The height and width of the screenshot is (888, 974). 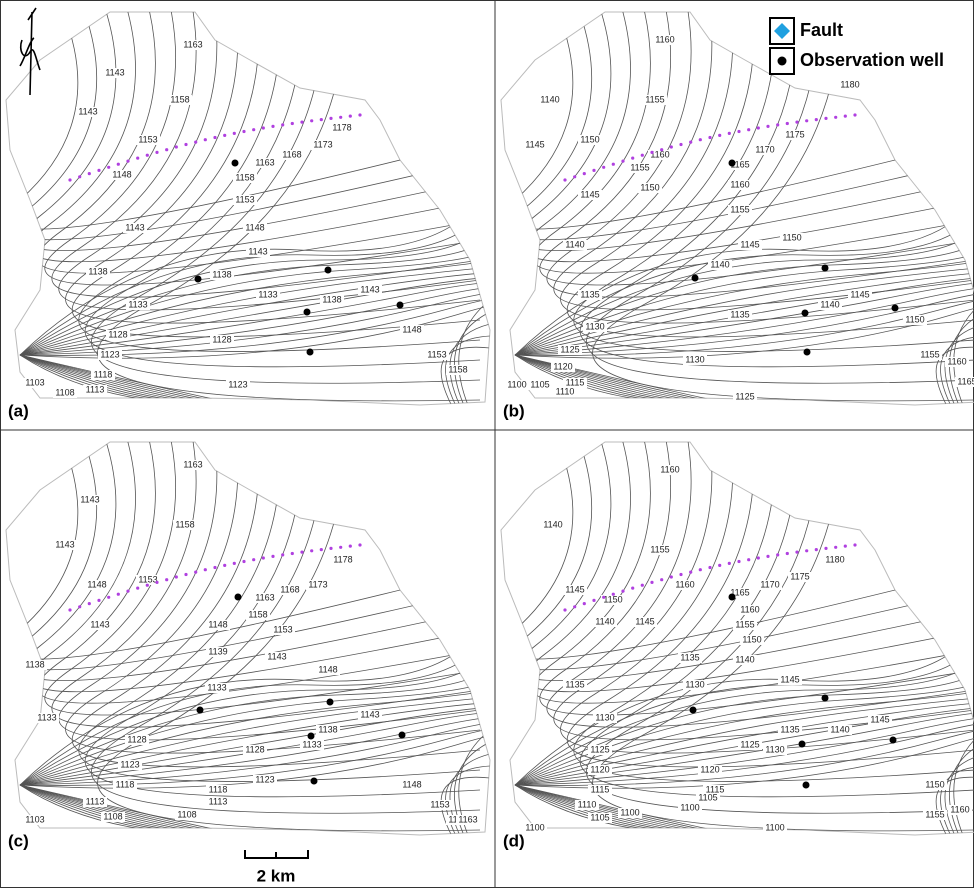 What do you see at coordinates (439, 804) in the screenshot?
I see `contour-label: 1153` at bounding box center [439, 804].